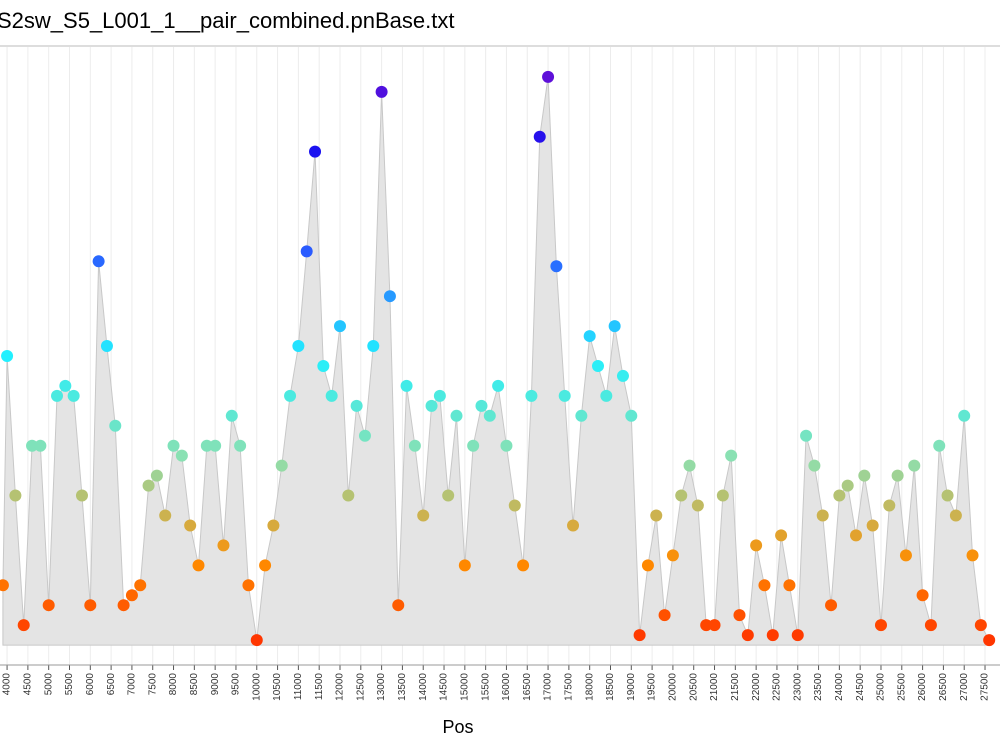 This screenshot has width=1000, height=750. What do you see at coordinates (985, 687) in the screenshot?
I see `x-tick-label: 27500` at bounding box center [985, 687].